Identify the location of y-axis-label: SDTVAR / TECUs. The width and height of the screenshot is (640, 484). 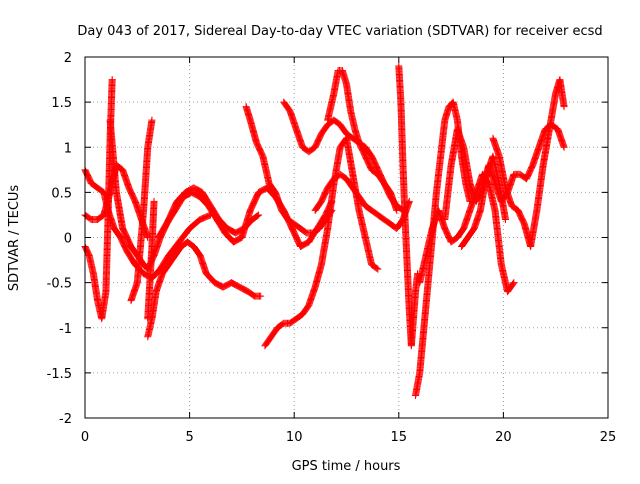
(14, 238).